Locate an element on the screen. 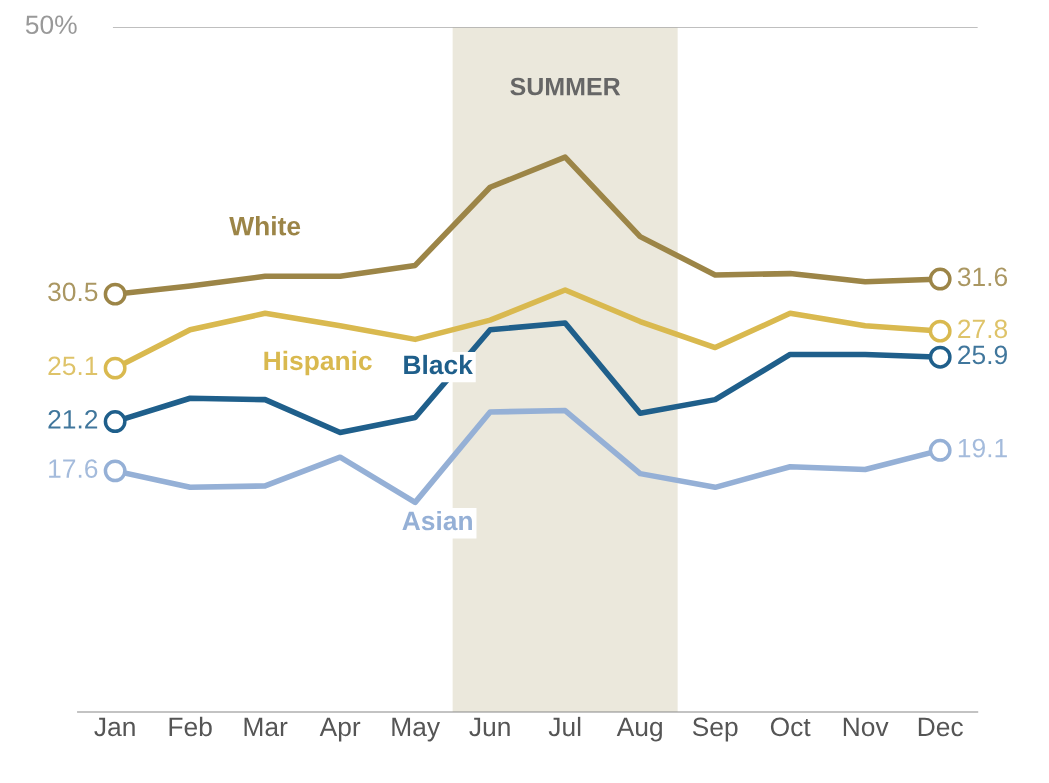  data-label: 31.6 is located at coordinates (982, 277).